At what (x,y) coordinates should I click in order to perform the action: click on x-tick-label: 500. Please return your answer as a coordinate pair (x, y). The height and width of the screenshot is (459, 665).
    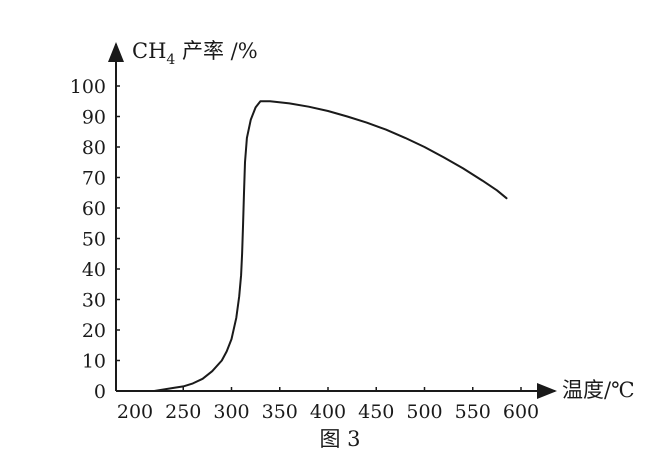
    Looking at the image, I should click on (424, 412).